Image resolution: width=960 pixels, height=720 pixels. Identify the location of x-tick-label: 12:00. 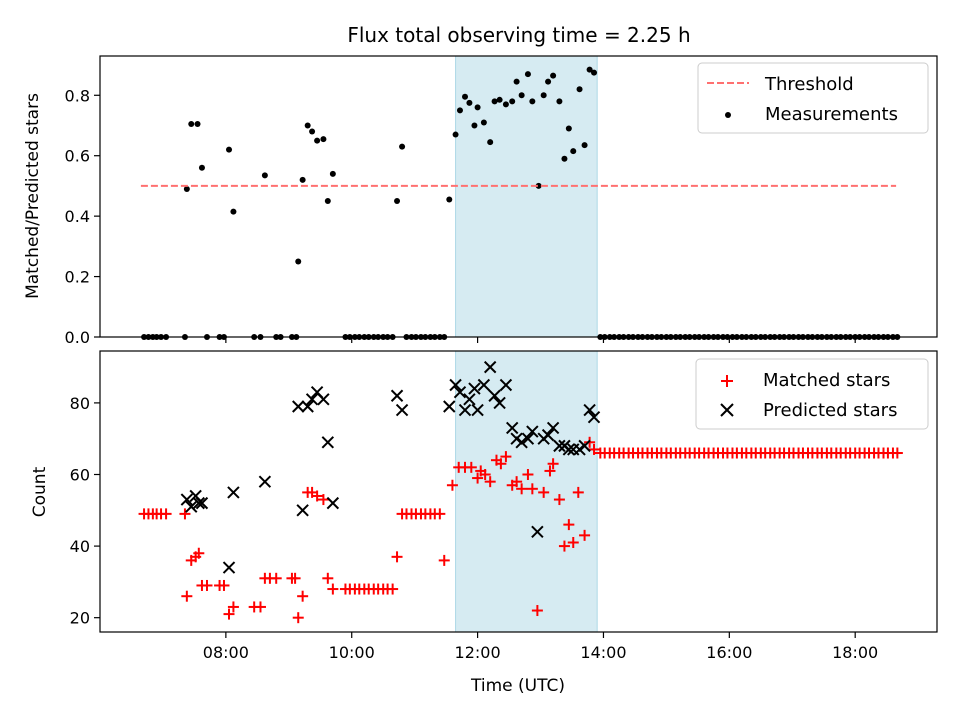
(478, 652).